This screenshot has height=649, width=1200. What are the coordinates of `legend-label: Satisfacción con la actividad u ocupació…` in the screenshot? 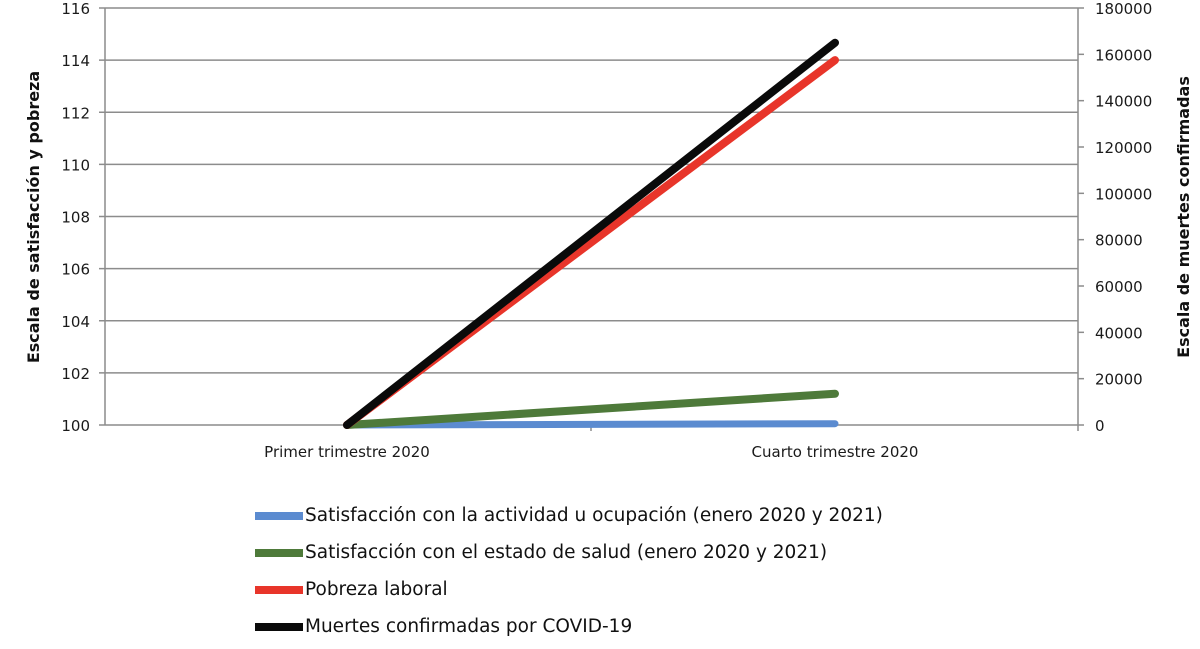 It's located at (594, 515).